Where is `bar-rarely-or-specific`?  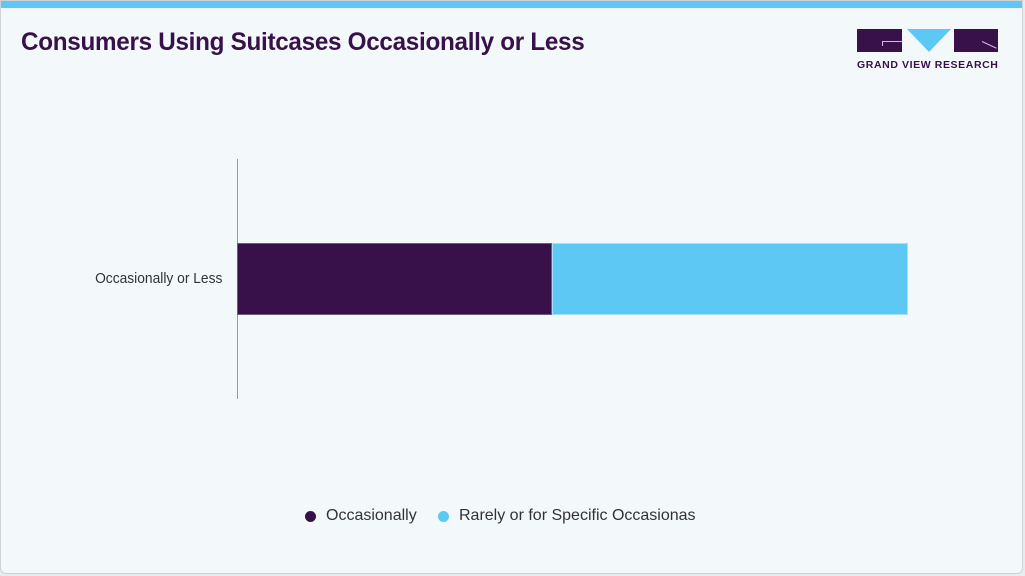
bar-rarely-or-specific is located at coordinates (730, 279).